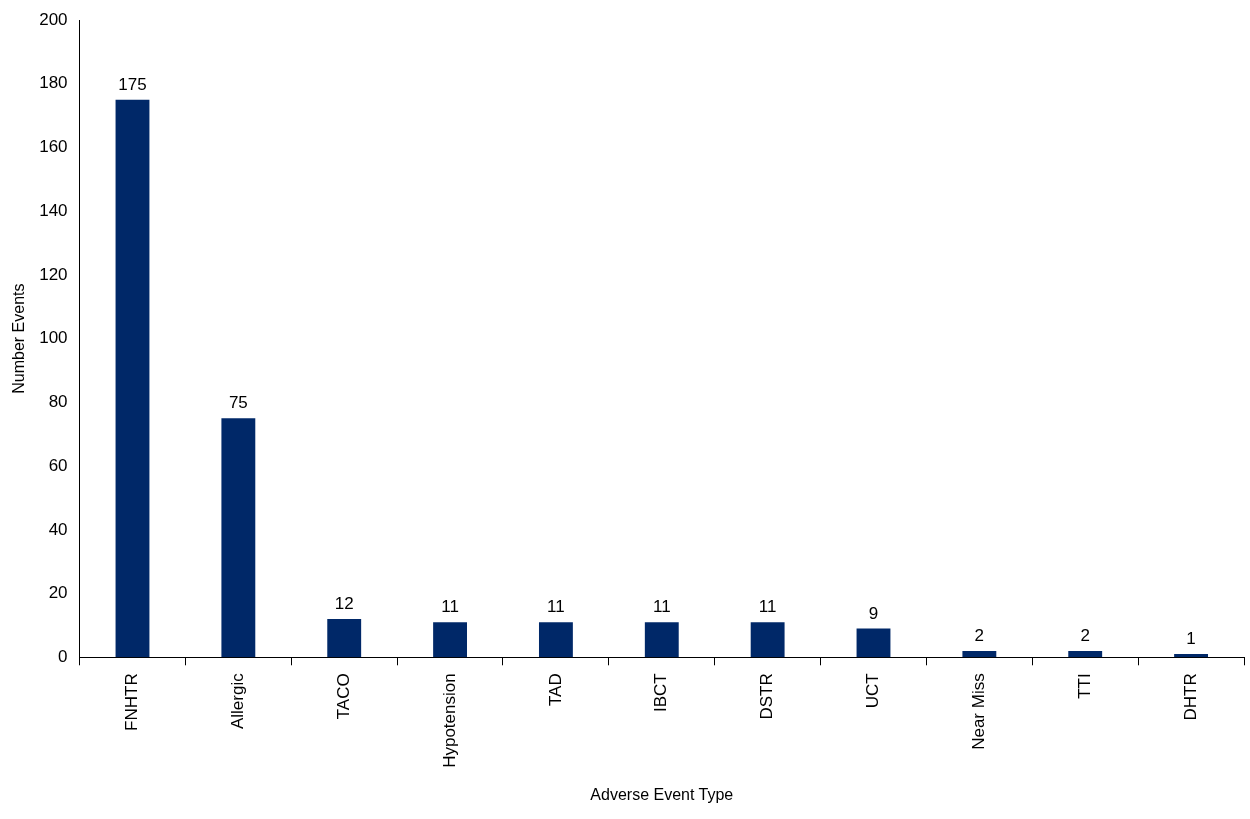  What do you see at coordinates (873, 613) in the screenshot?
I see `data-label: 9` at bounding box center [873, 613].